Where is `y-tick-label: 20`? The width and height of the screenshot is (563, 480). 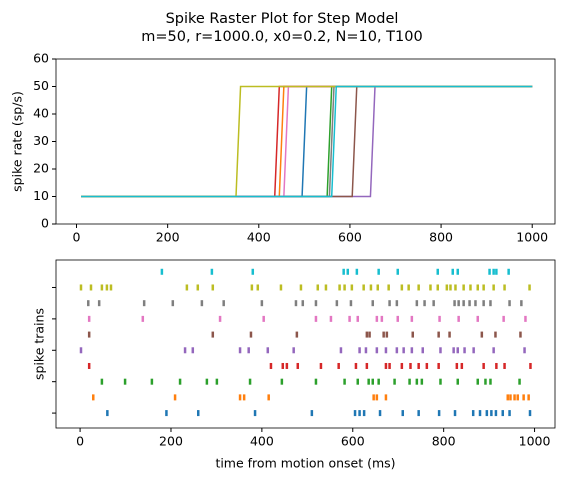
y-tick-label: 20 is located at coordinates (41, 168).